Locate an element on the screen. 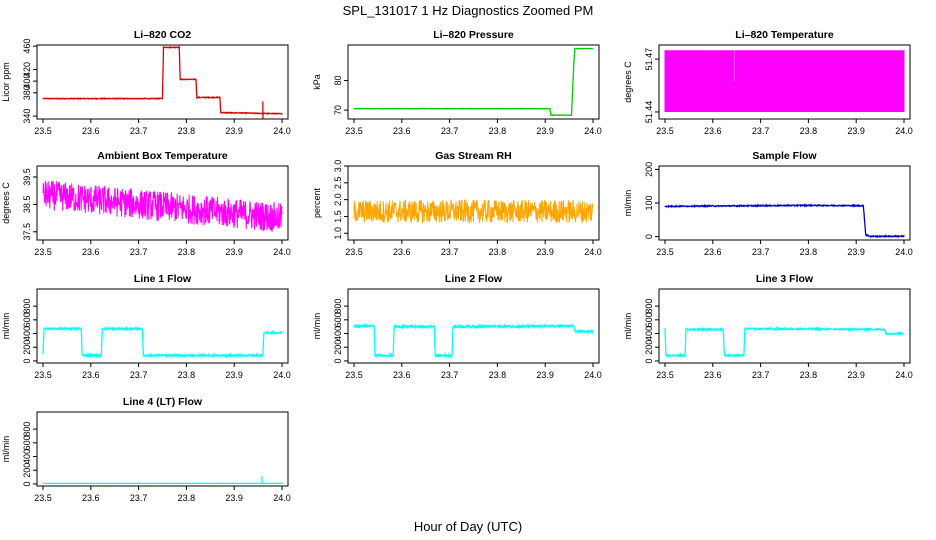 The width and height of the screenshot is (936, 540). series-line-pressure is located at coordinates (474, 82).